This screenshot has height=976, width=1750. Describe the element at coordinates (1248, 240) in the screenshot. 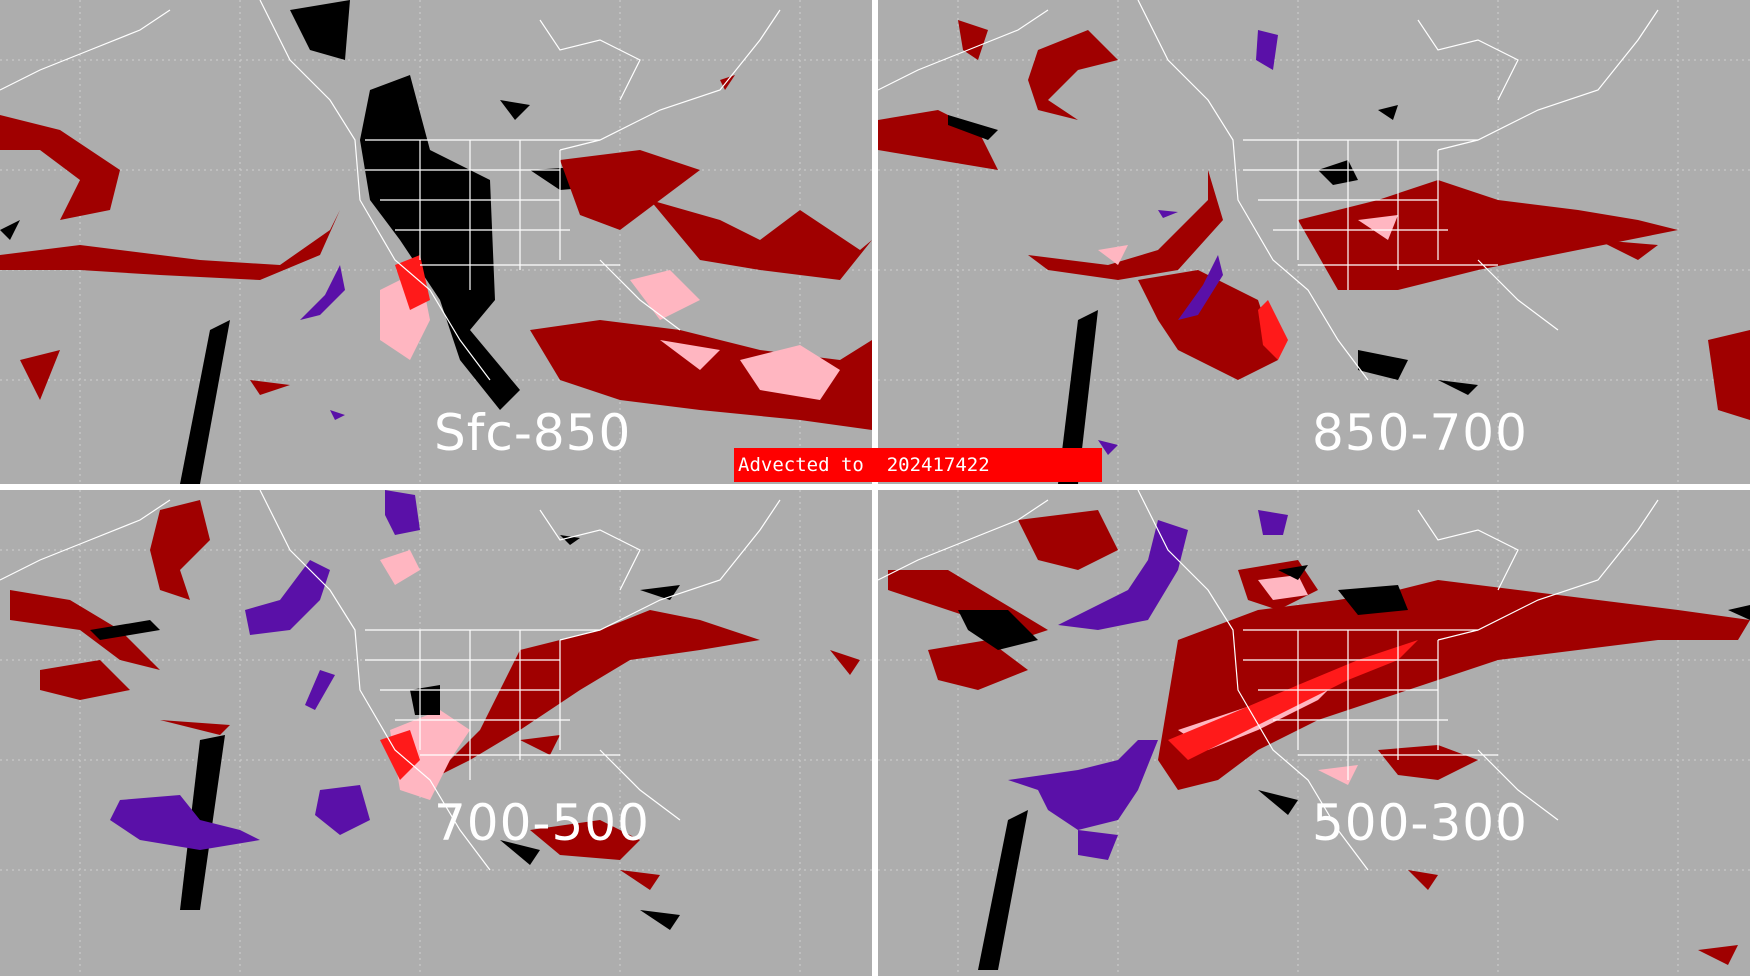

I see `pink-region` at that location.